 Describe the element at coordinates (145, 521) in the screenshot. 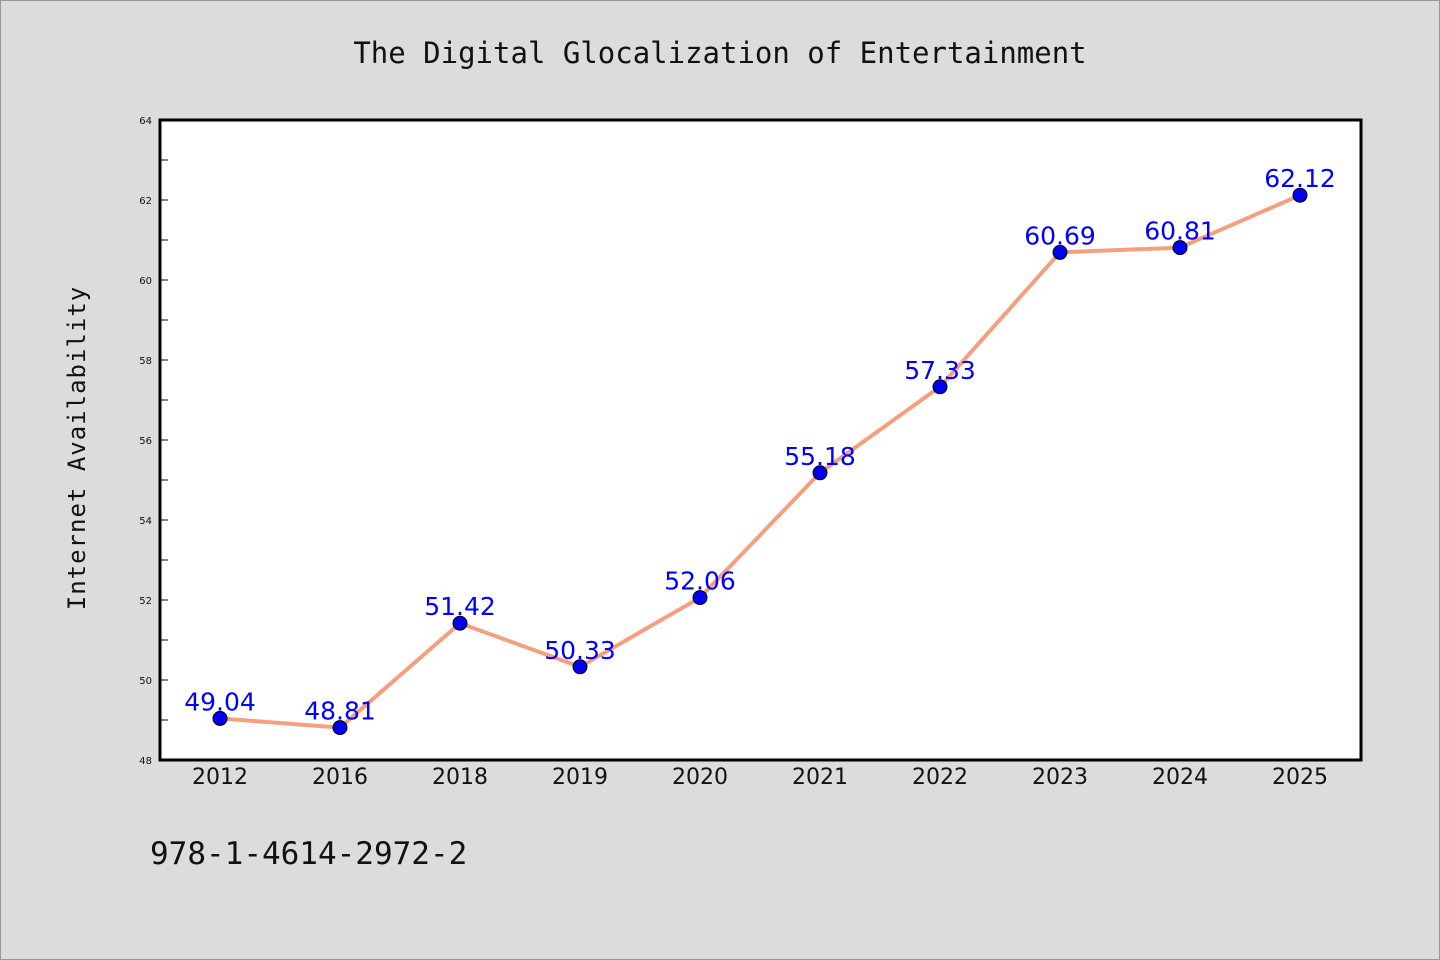

I see `y-tick-label: 54` at that location.